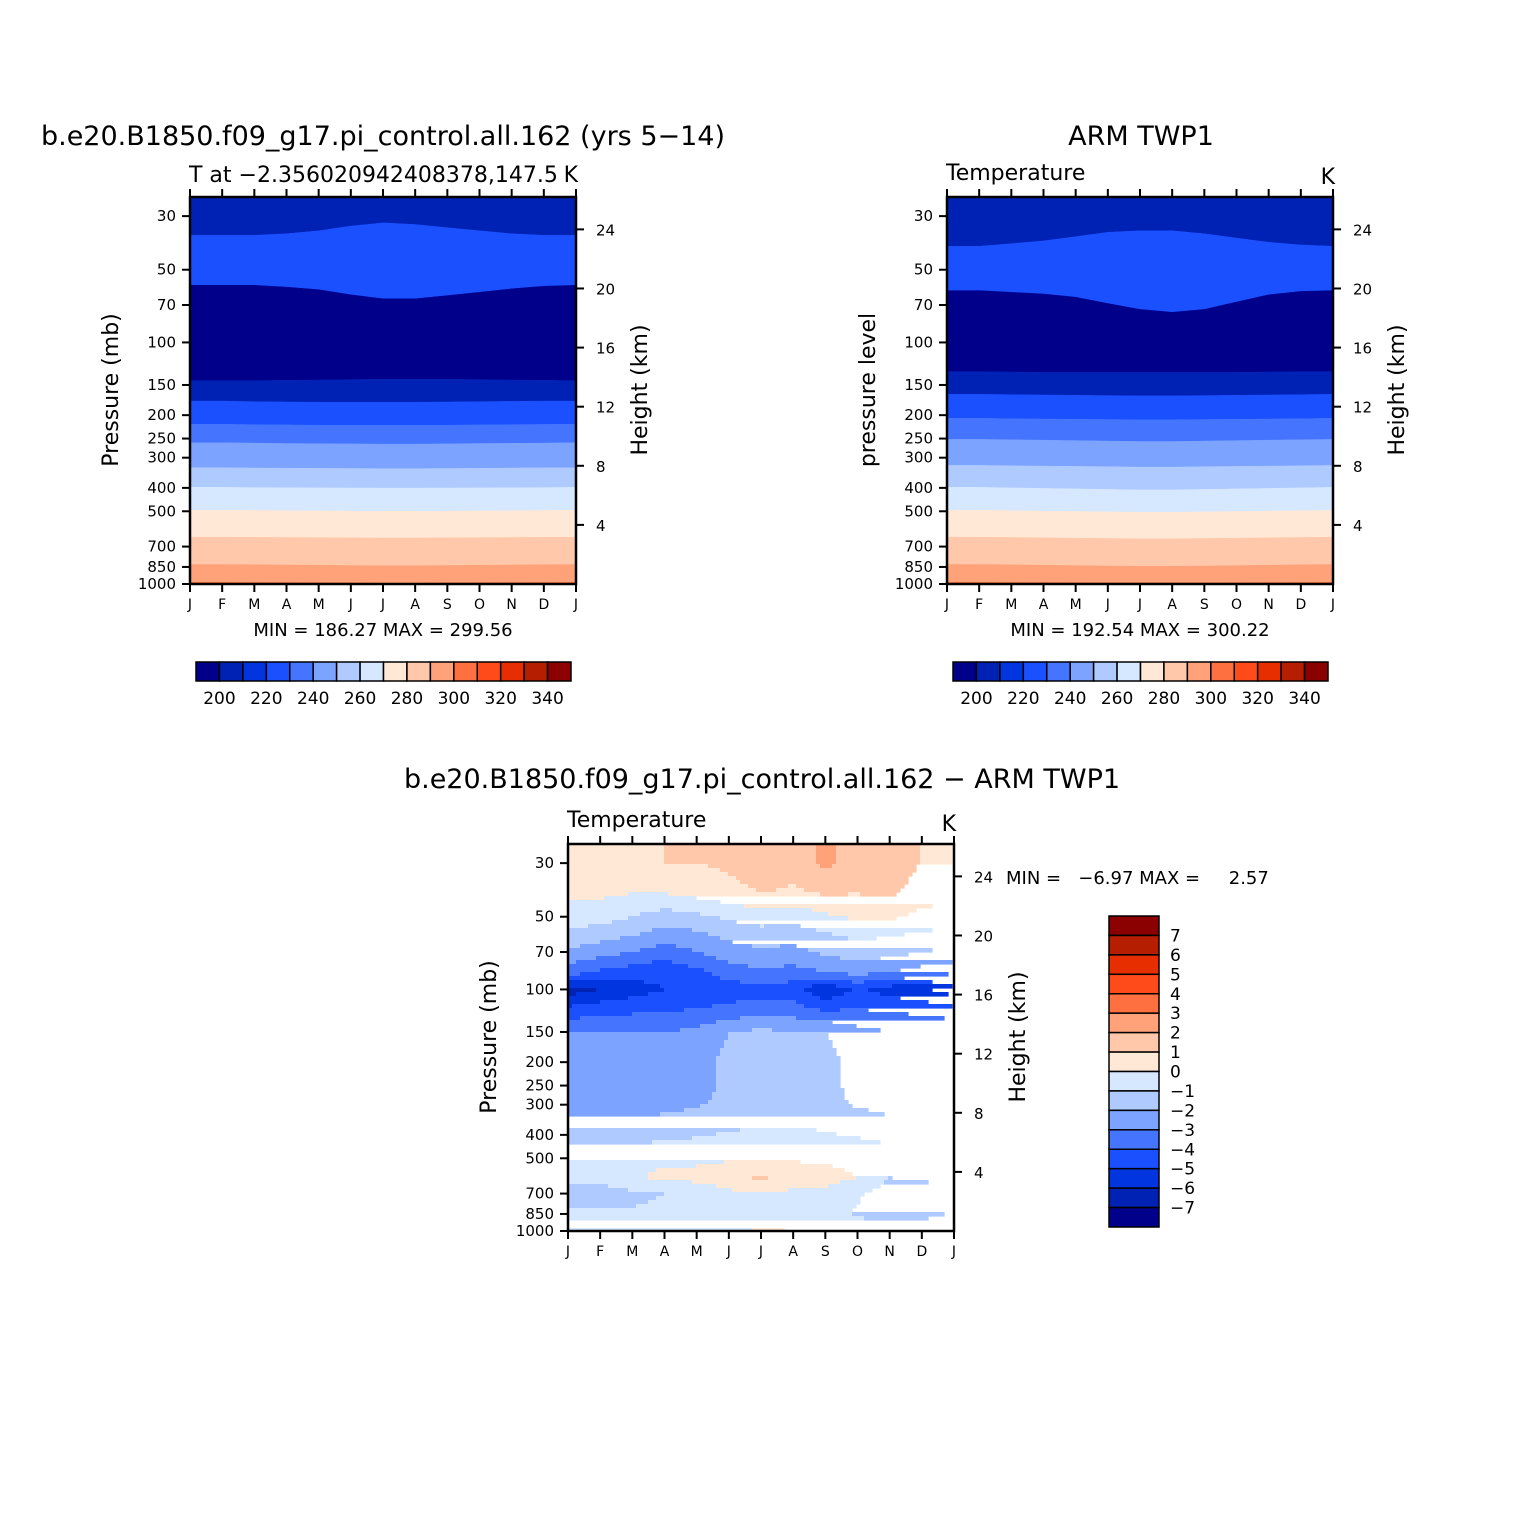 This screenshot has width=1524, height=1524. Describe the element at coordinates (161, 415) in the screenshot. I see `panel1-y-tick-label: 200` at that location.